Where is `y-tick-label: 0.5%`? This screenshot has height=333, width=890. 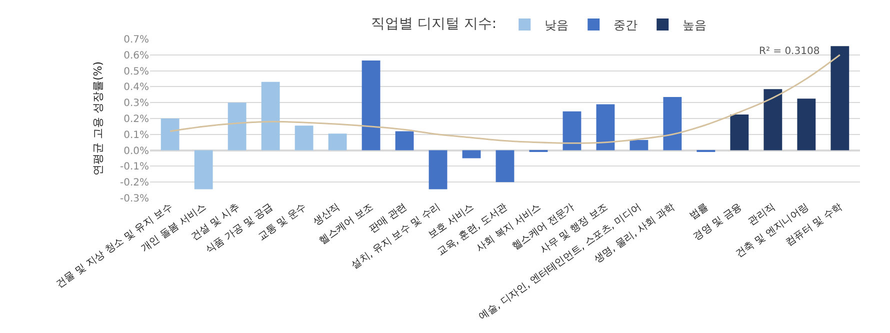 y-tick-label: 0.5% is located at coordinates (136, 72).